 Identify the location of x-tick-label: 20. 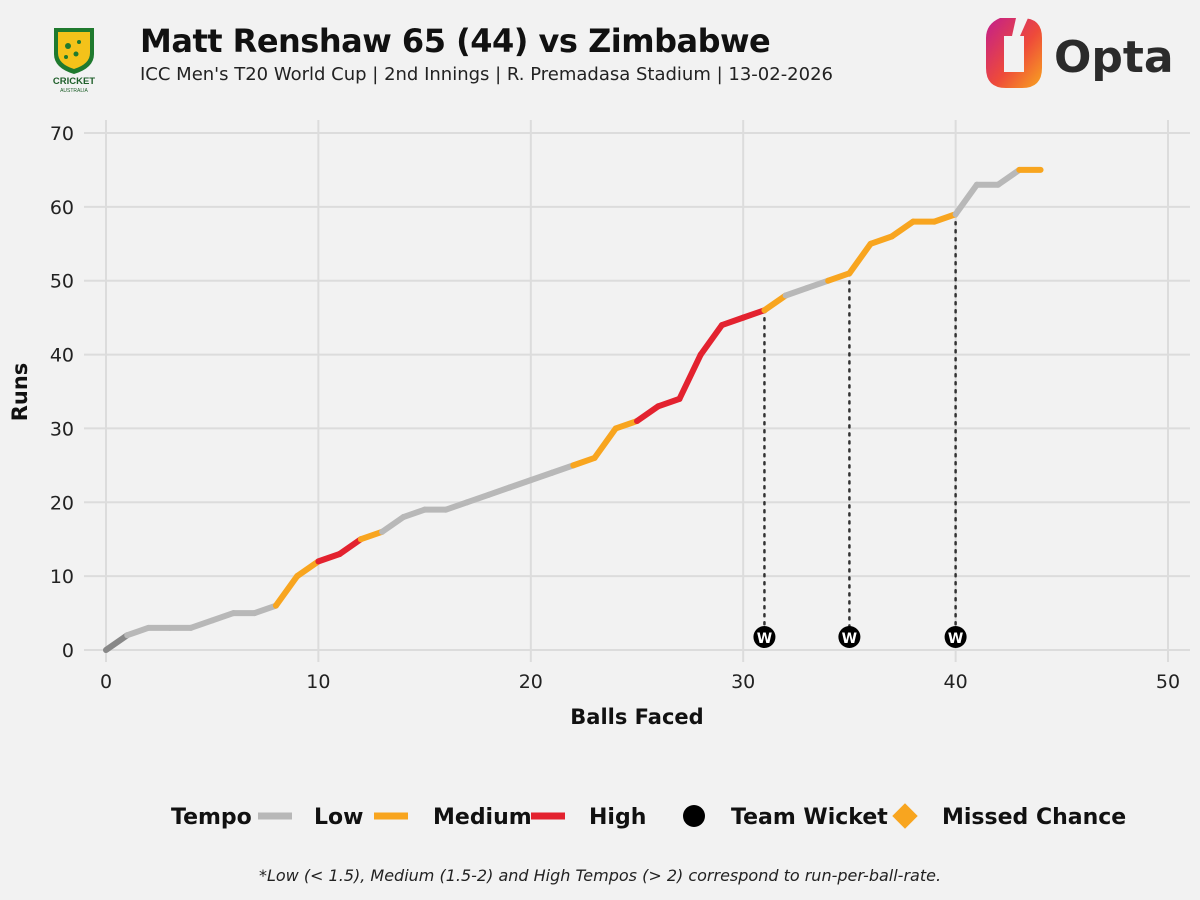
(531, 682).